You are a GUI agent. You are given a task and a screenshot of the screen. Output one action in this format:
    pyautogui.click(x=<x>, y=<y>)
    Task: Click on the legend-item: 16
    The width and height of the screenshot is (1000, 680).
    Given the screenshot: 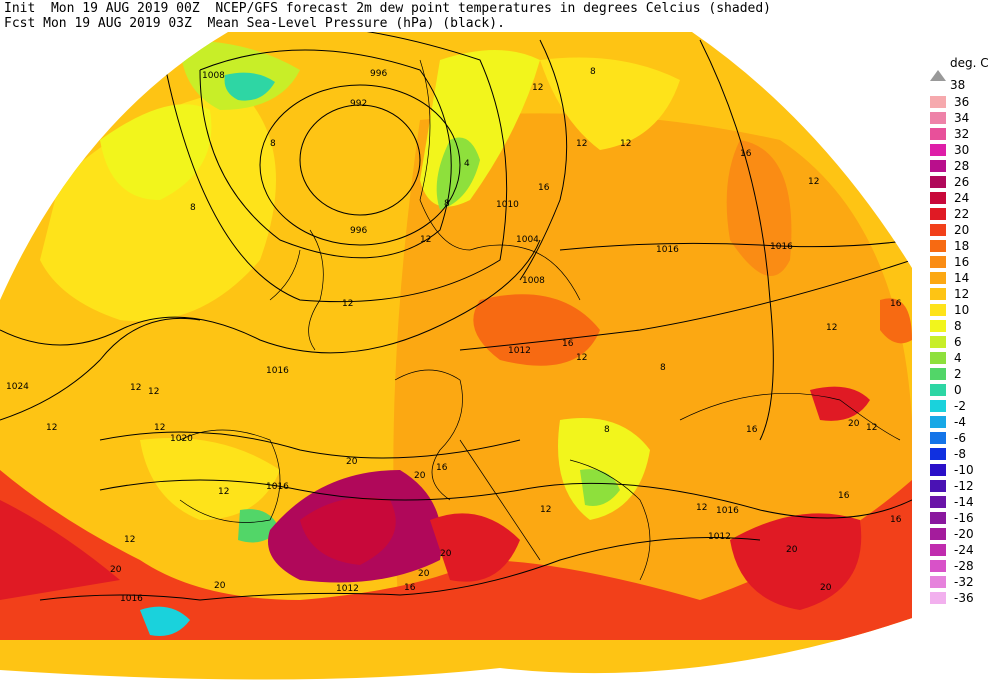 What is the action you would take?
    pyautogui.click(x=965, y=262)
    